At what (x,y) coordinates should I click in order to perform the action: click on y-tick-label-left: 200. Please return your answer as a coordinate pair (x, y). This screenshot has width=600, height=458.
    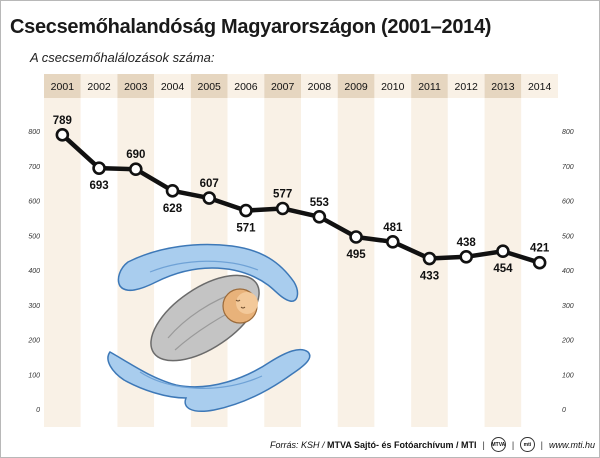
    Looking at the image, I should click on (33, 341).